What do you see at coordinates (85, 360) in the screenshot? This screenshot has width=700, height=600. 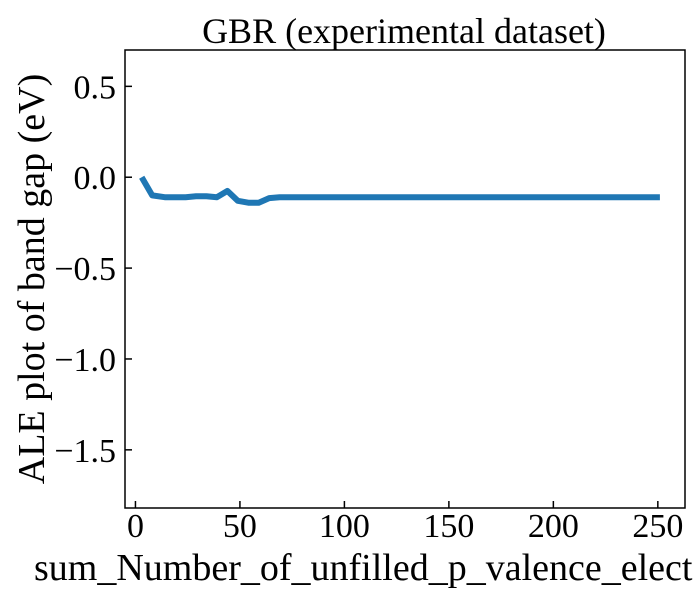 I see `y-tick-label: −1.0` at bounding box center [85, 360].